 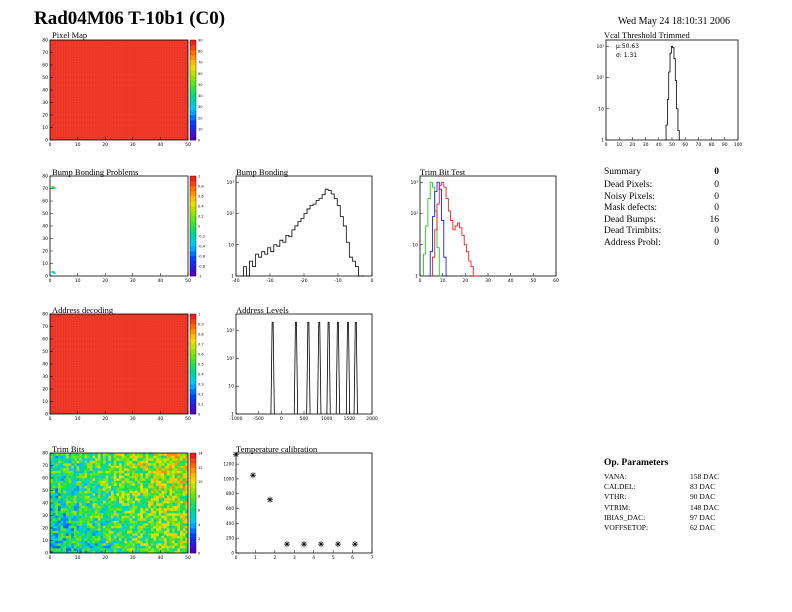 I want to click on address-level-peak, so click(x=272, y=368).